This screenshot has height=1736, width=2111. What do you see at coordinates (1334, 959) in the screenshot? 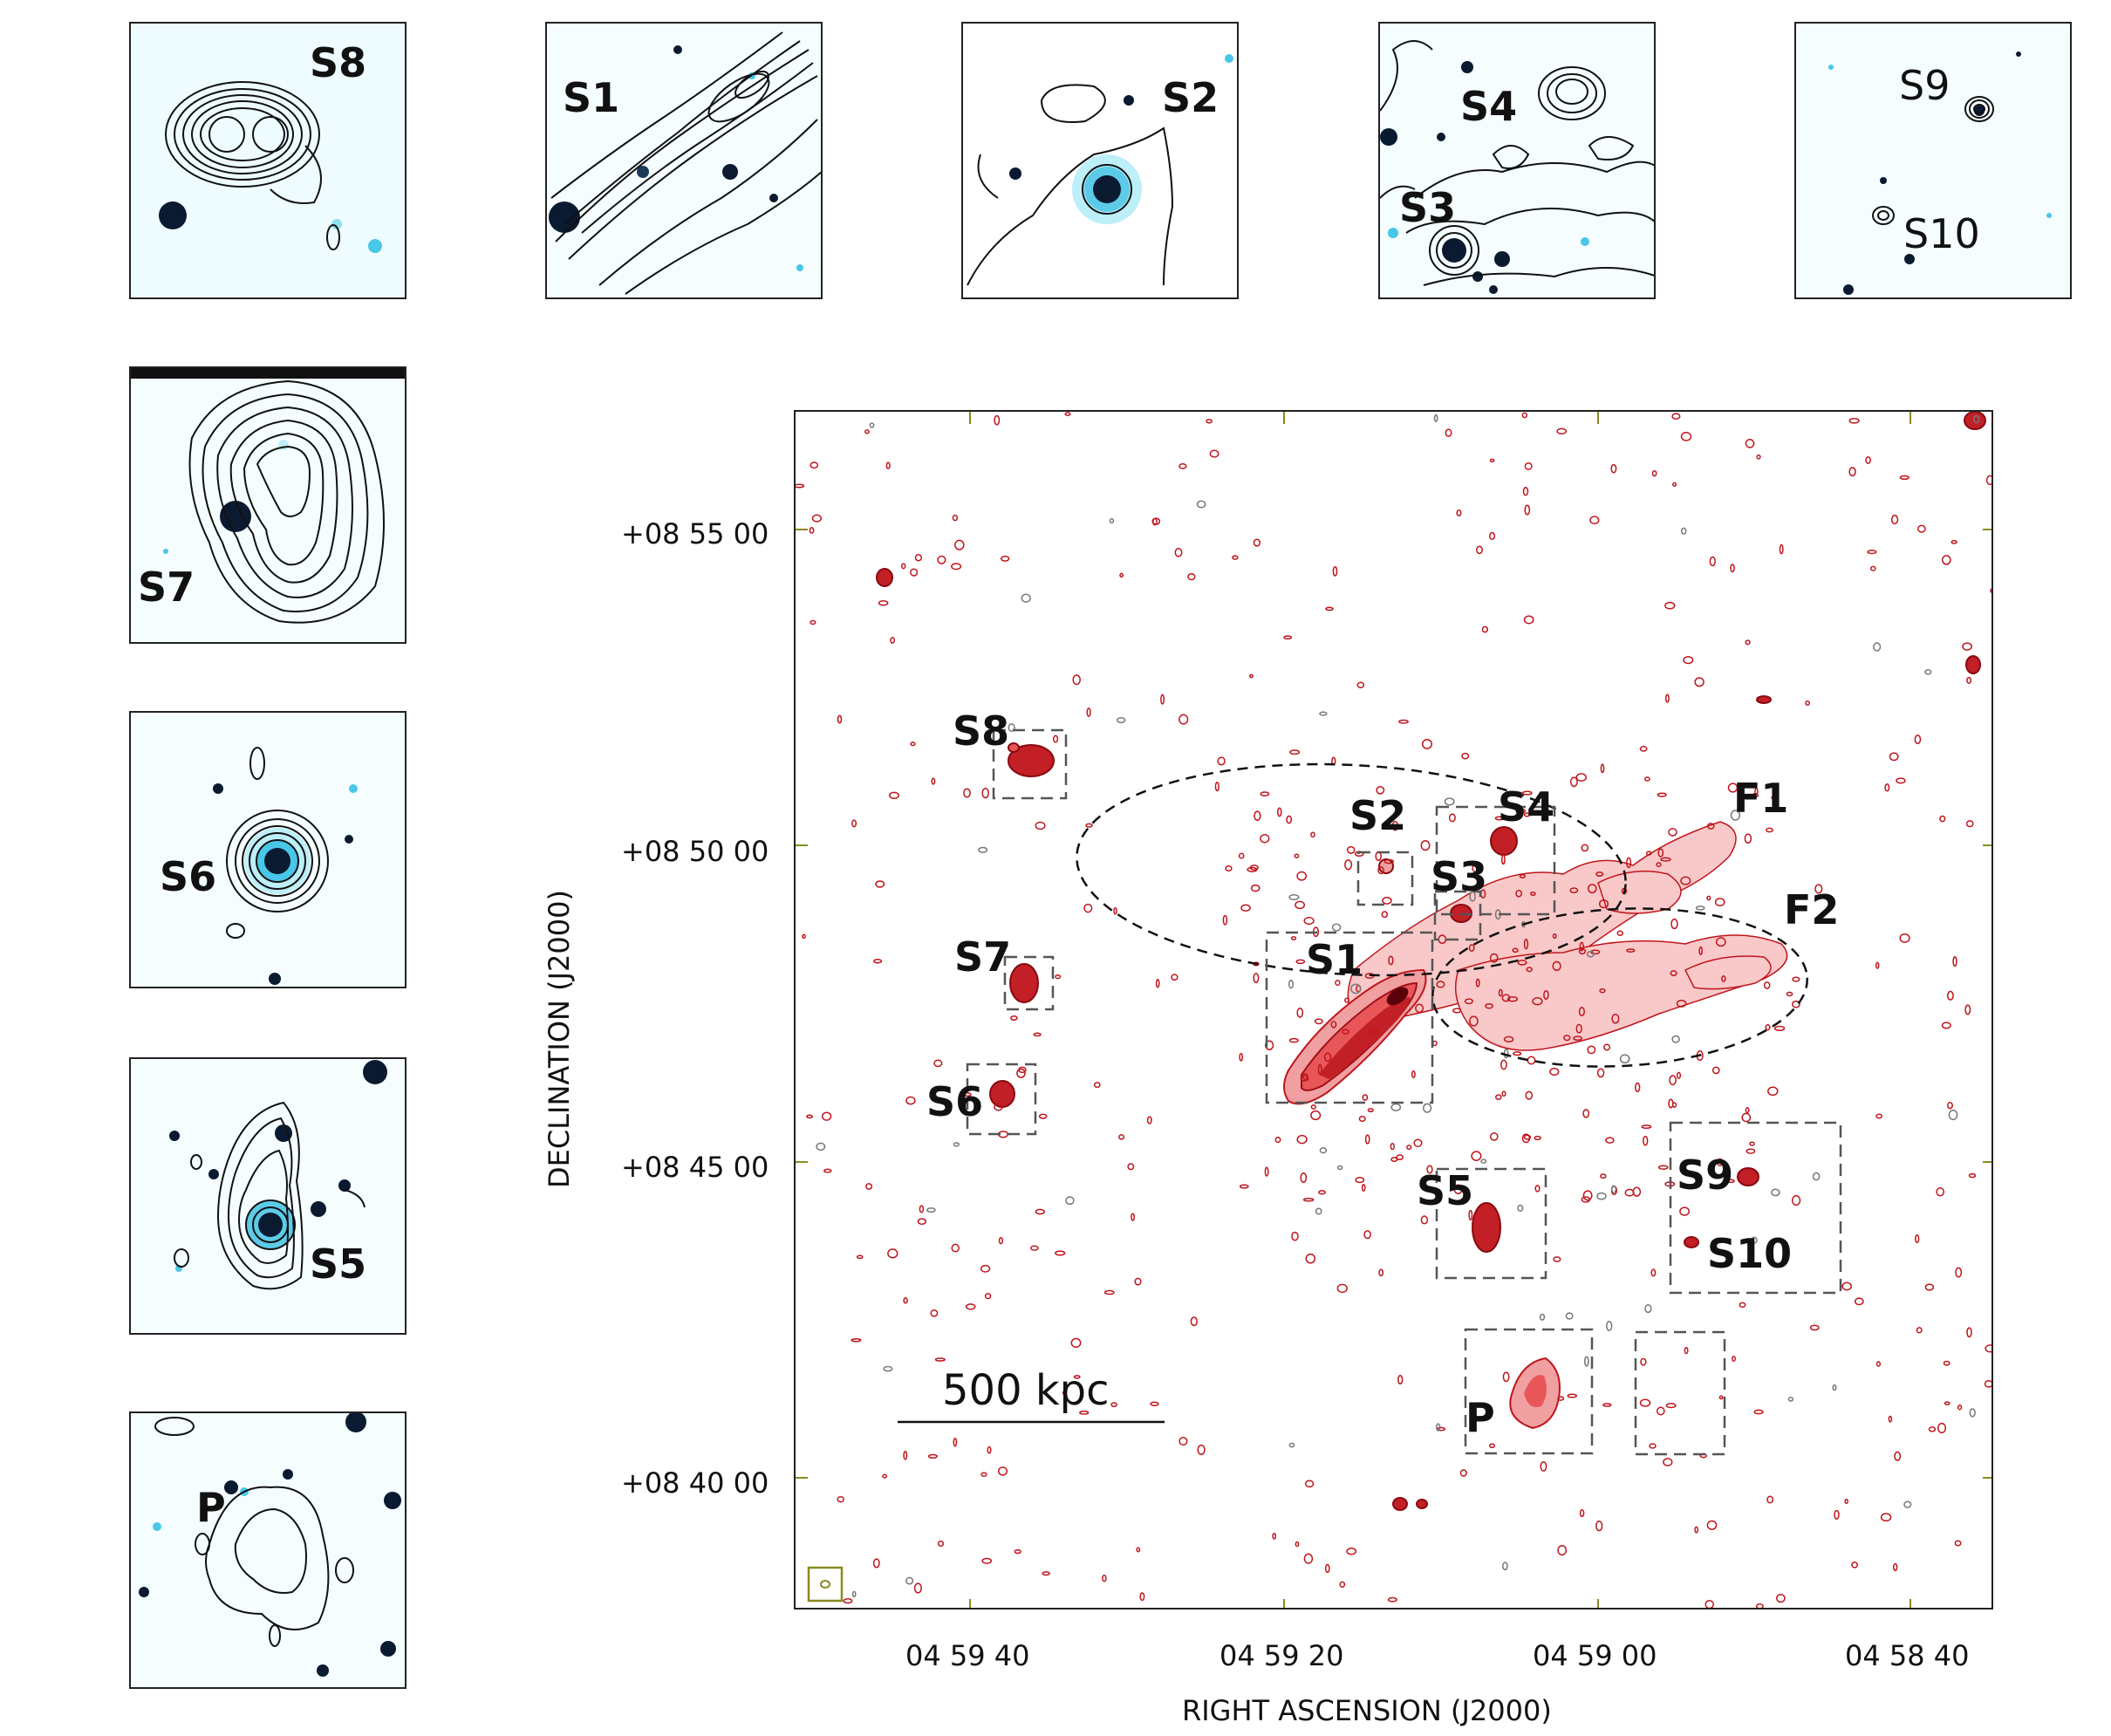
I see `main-label-s1: S1` at bounding box center [1334, 959].